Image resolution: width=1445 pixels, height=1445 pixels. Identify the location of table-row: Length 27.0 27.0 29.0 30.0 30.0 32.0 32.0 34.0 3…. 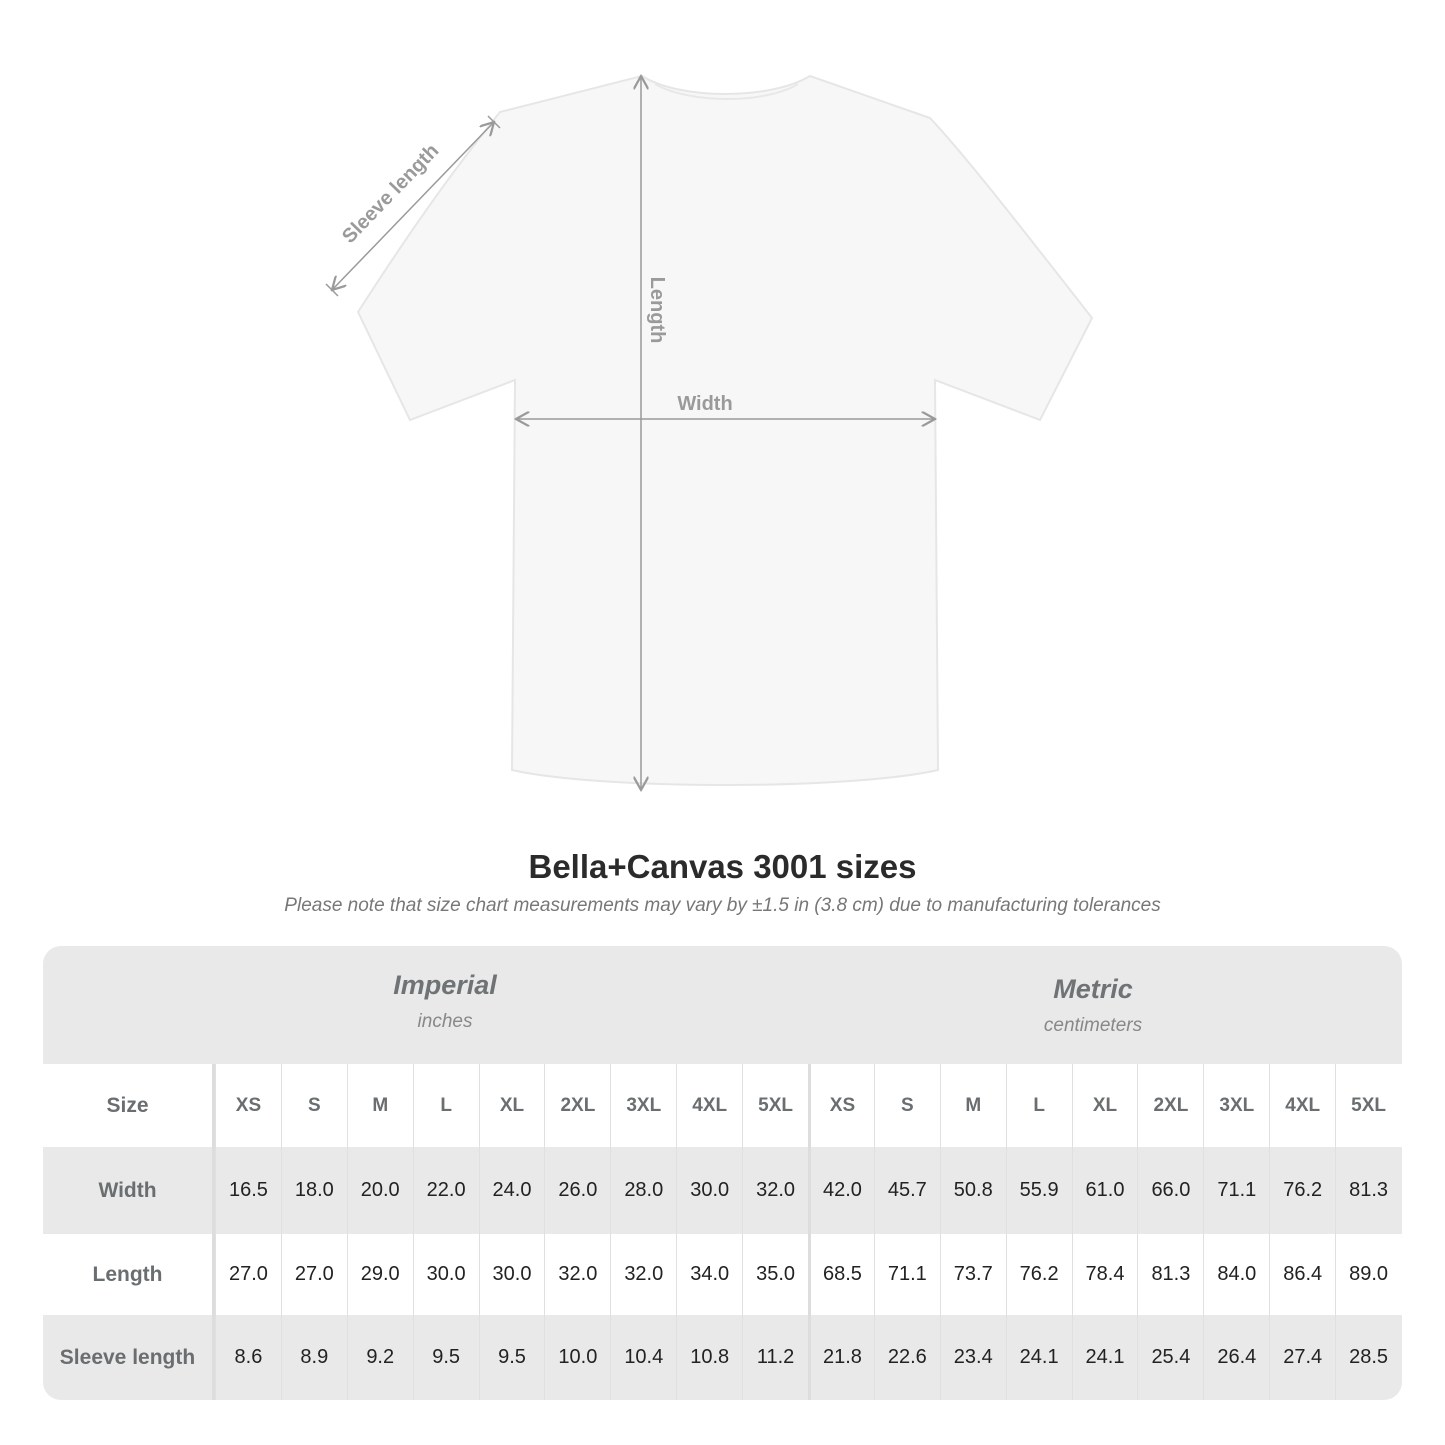
(722, 1274).